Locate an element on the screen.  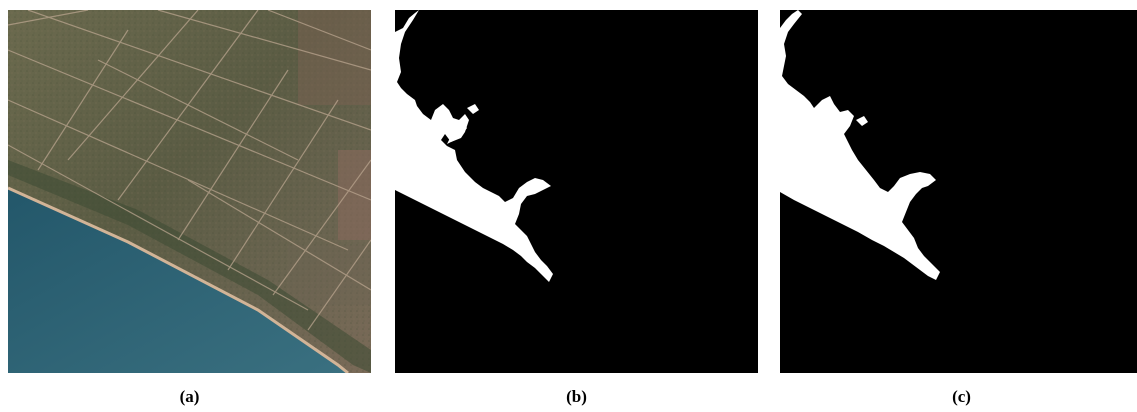
mask-foreground-c is located at coordinates (860, 145).